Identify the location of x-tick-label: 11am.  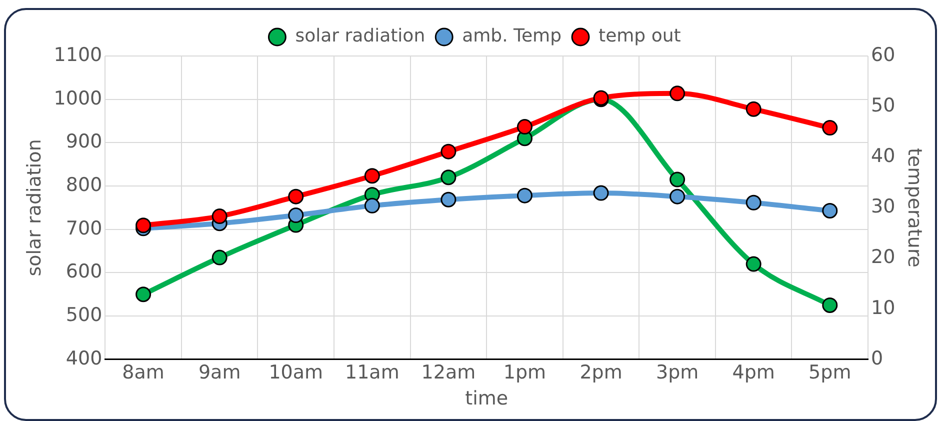
(372, 373).